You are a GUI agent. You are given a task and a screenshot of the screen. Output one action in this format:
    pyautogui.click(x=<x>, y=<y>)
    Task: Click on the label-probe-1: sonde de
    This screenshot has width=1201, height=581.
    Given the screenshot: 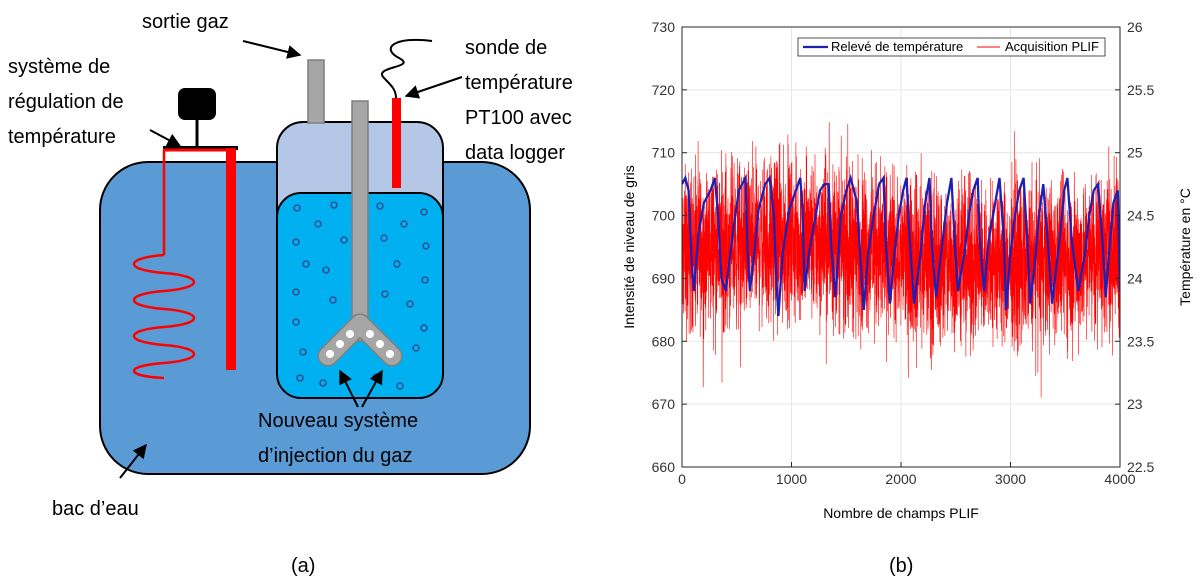 What is the action you would take?
    pyautogui.click(x=506, y=48)
    